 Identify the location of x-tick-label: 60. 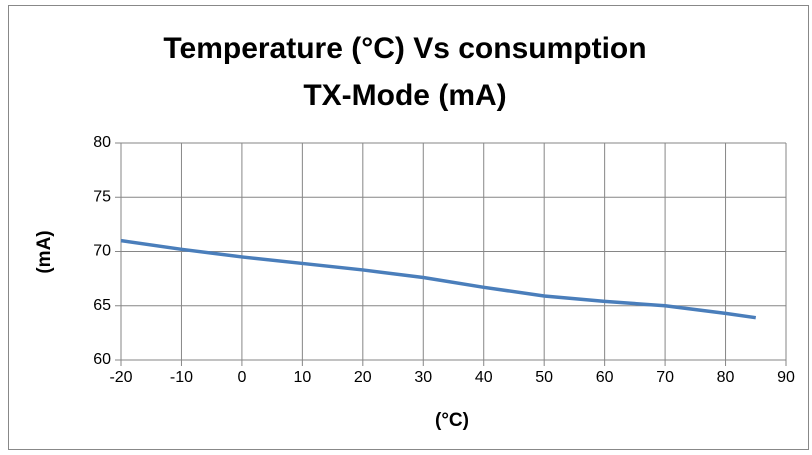
(605, 377).